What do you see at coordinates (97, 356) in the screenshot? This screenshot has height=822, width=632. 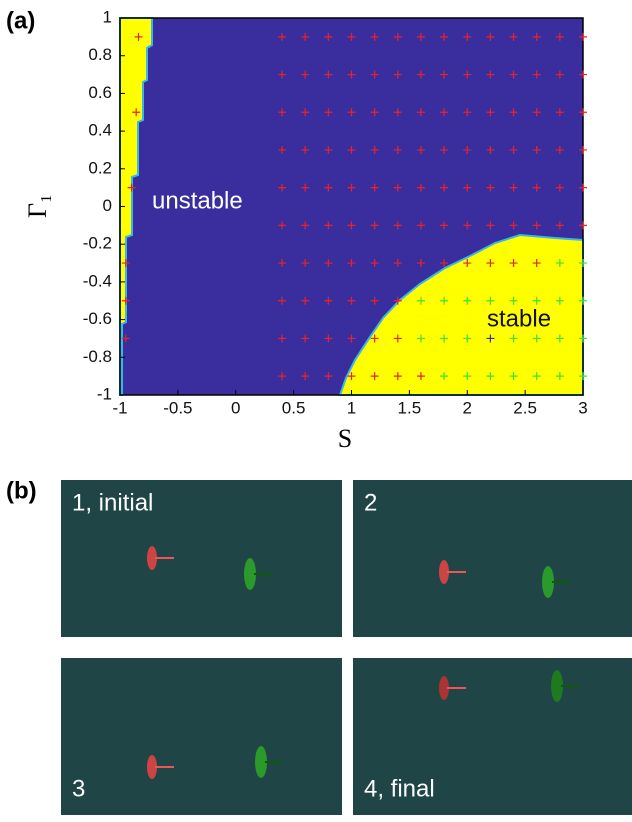 I see `y-tick-label: -0.8` at bounding box center [97, 356].